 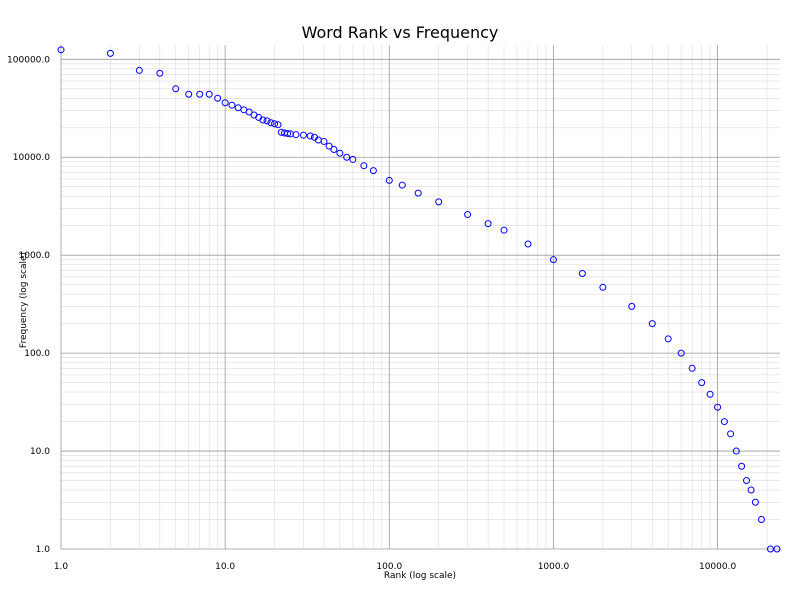 I want to click on x-tick-label: 100.0, so click(x=389, y=567).